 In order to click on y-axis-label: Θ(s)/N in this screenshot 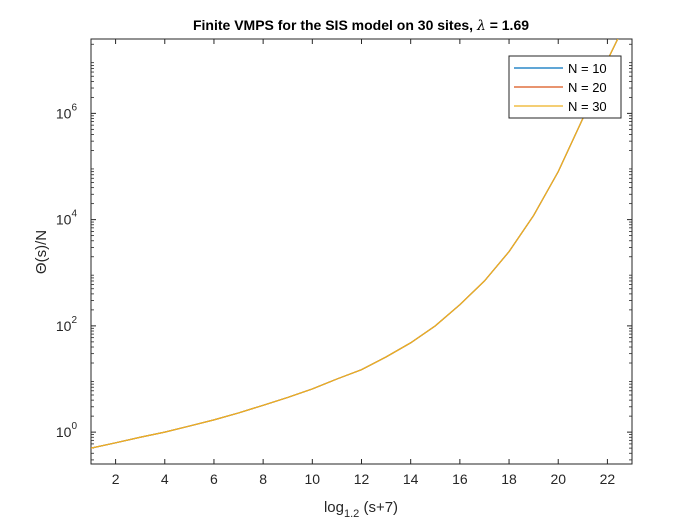, I will do `click(41, 252)`.